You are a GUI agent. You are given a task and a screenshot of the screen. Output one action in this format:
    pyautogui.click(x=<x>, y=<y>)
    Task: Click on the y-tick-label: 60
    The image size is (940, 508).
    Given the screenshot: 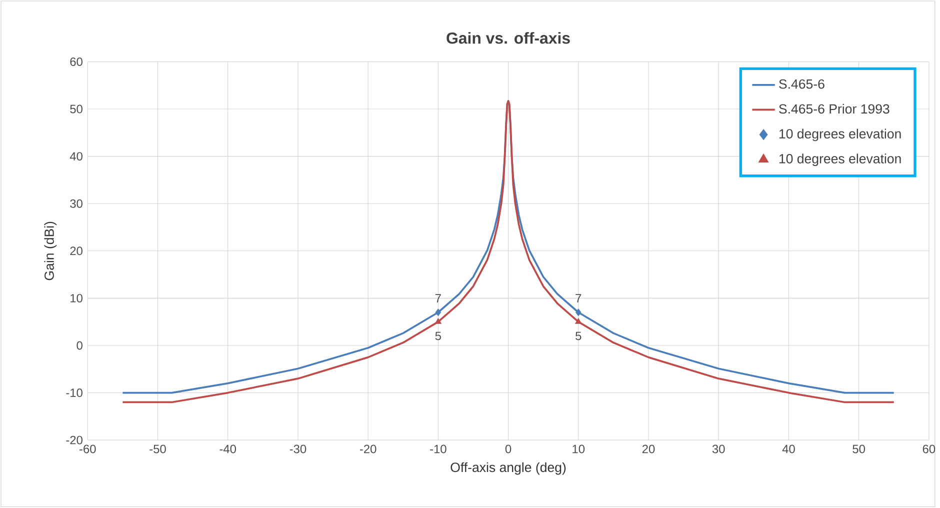 What is the action you would take?
    pyautogui.click(x=76, y=62)
    